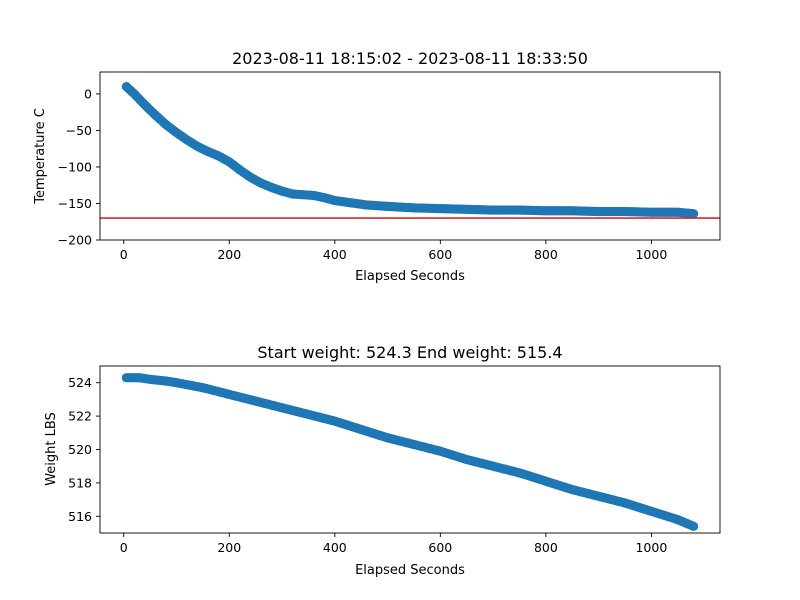 The height and width of the screenshot is (600, 800). What do you see at coordinates (546, 547) in the screenshot?
I see `weight-x-tick-label: 800` at bounding box center [546, 547].